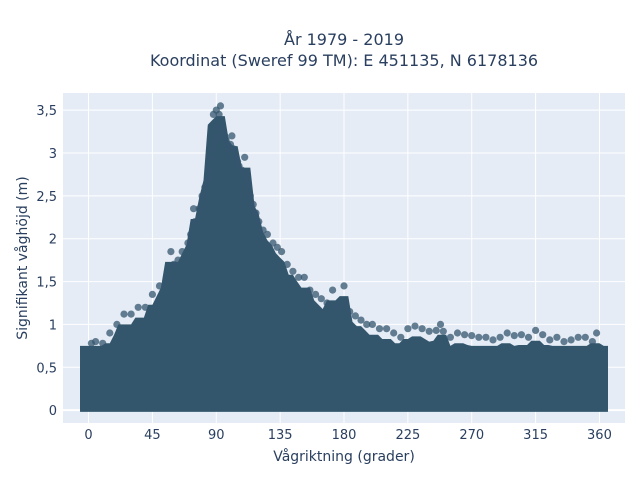 This screenshot has height=480, width=640. Describe the element at coordinates (407, 435) in the screenshot. I see `x-tick-label: 225` at that location.